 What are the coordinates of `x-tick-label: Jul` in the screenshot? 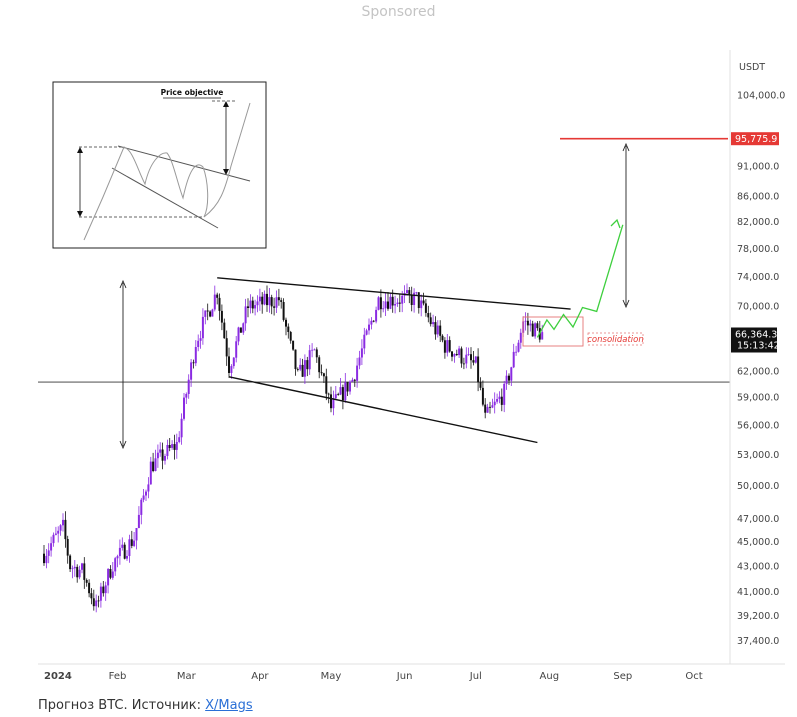 It's located at (475, 676).